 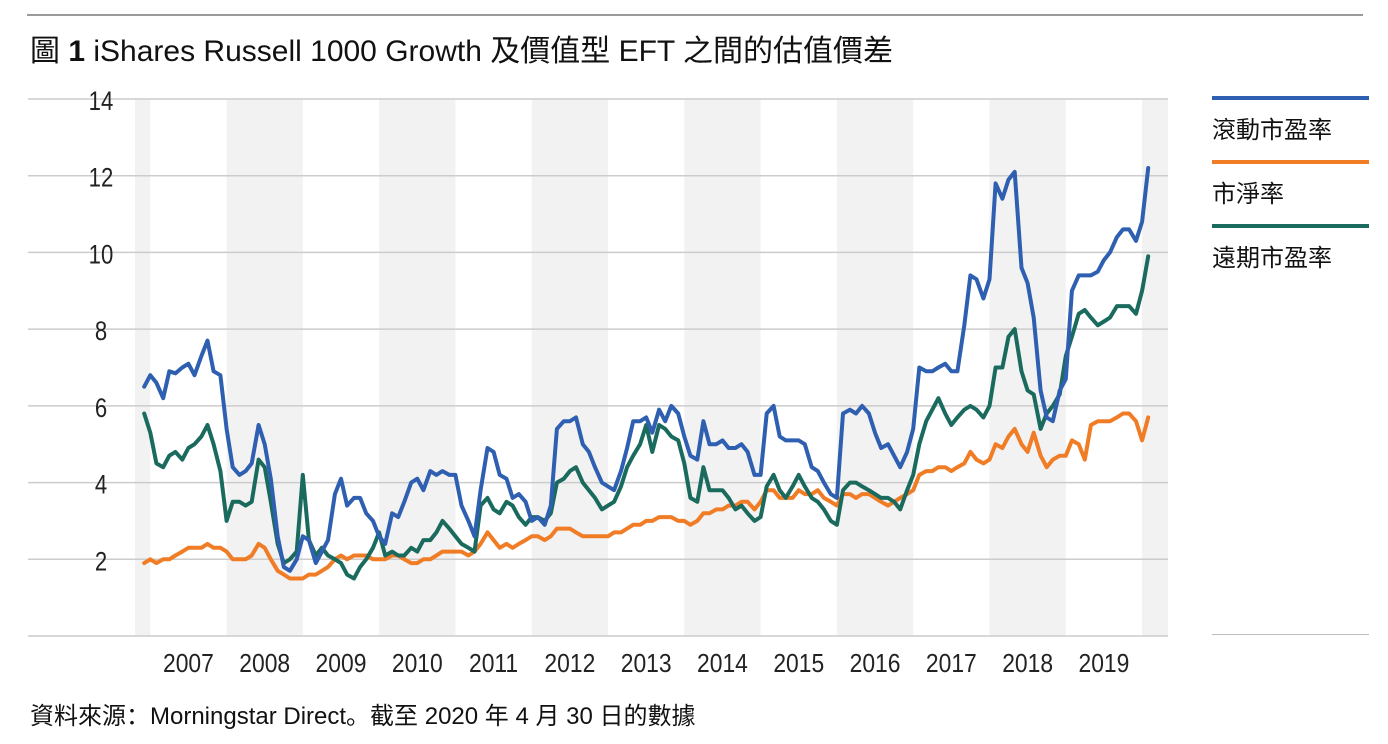 I want to click on x-tick-label: 2017, so click(x=951, y=664).